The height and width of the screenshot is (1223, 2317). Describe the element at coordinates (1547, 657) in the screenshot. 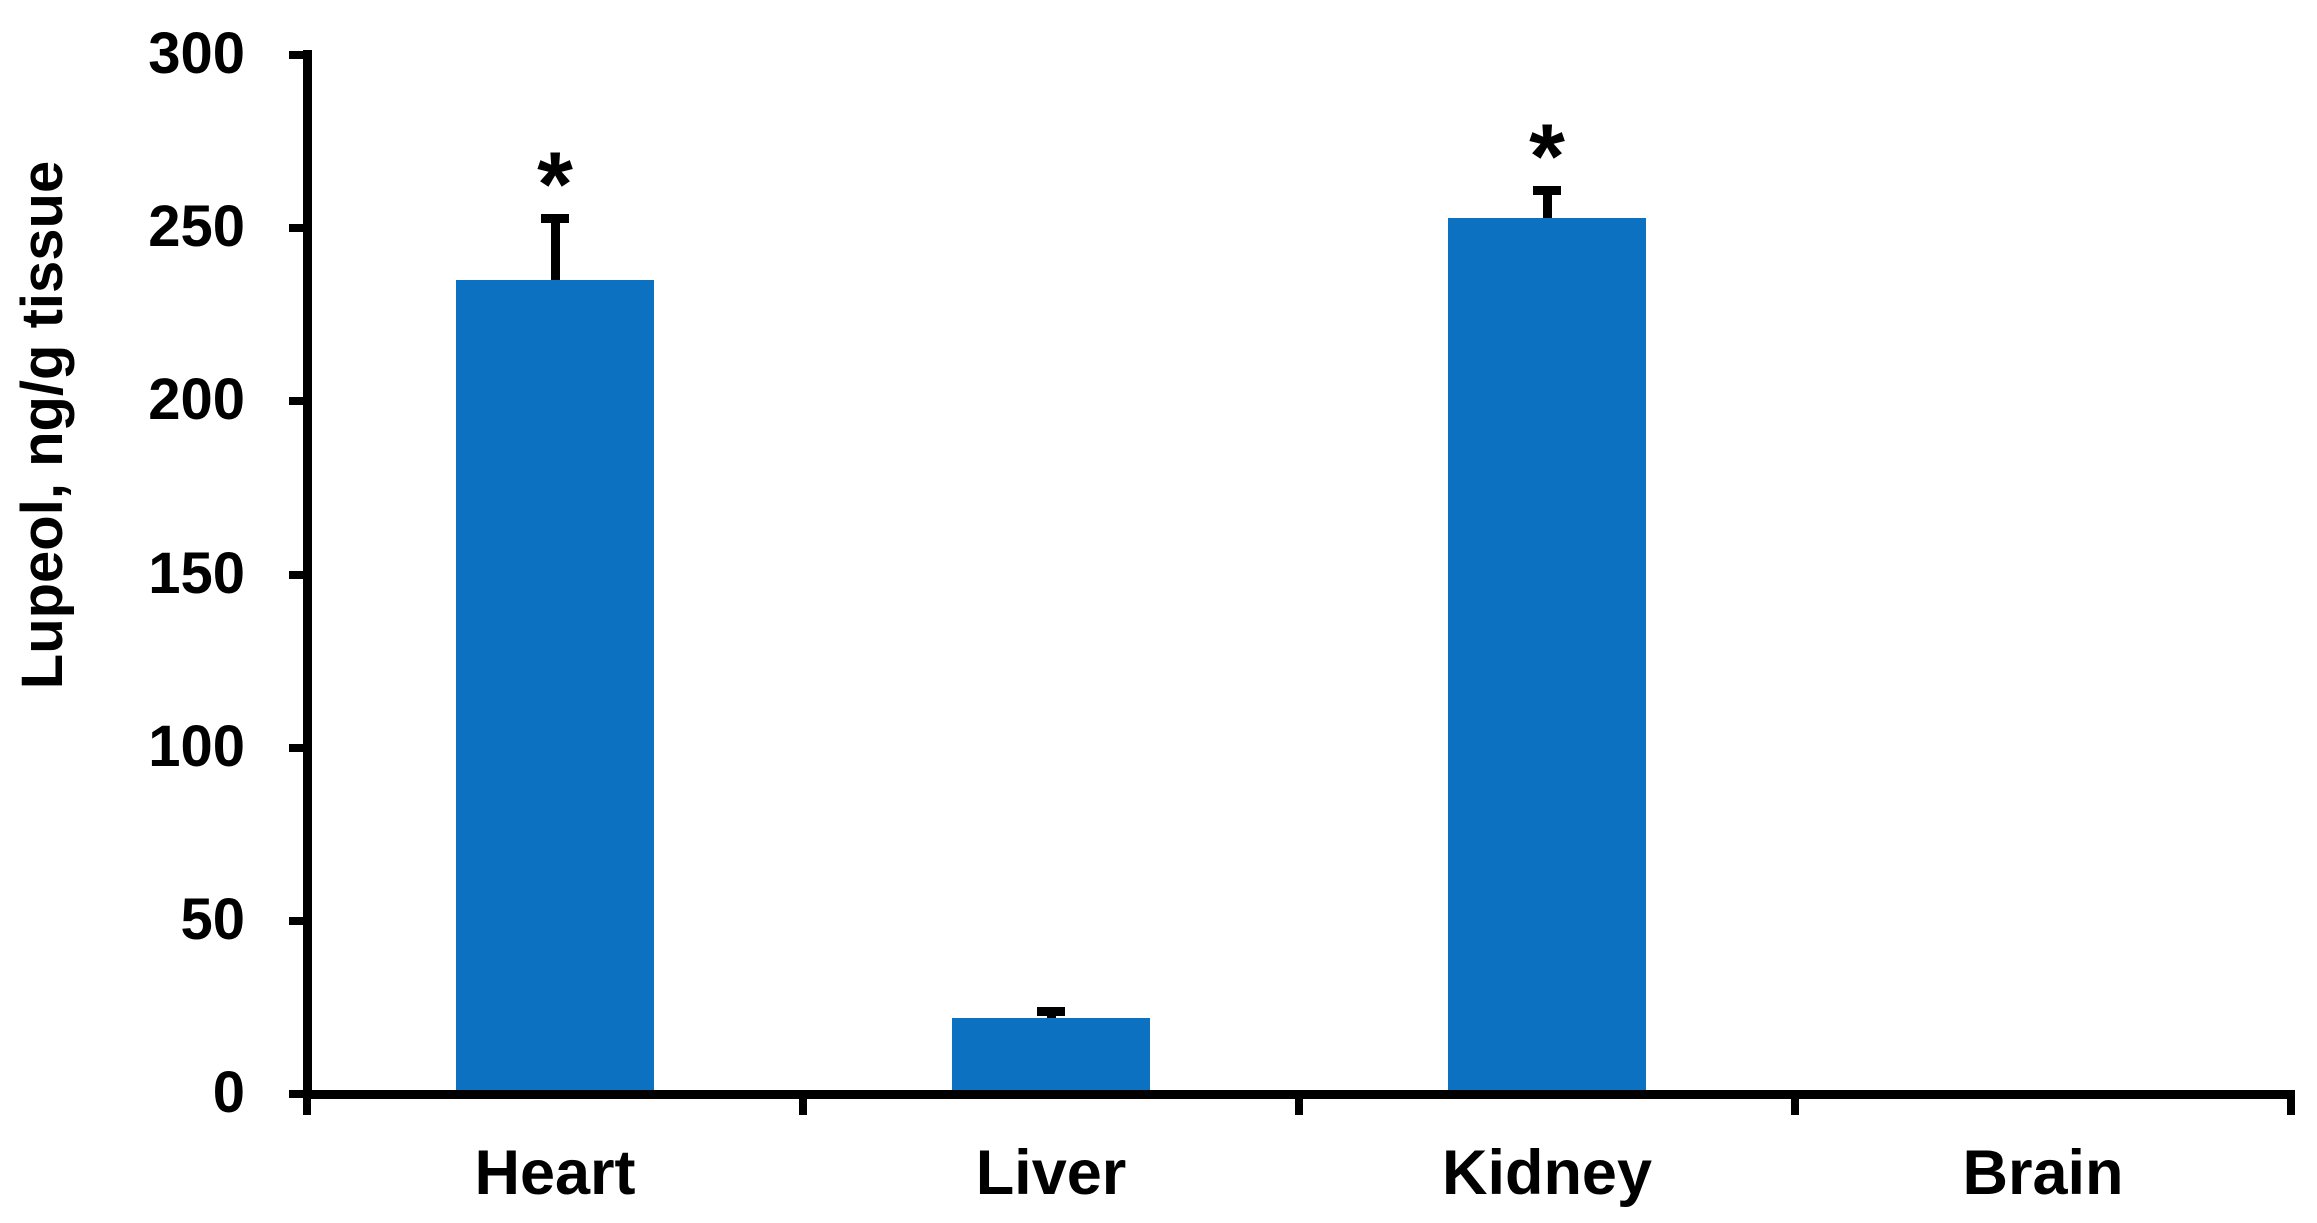

I see `bar-kidney` at that location.